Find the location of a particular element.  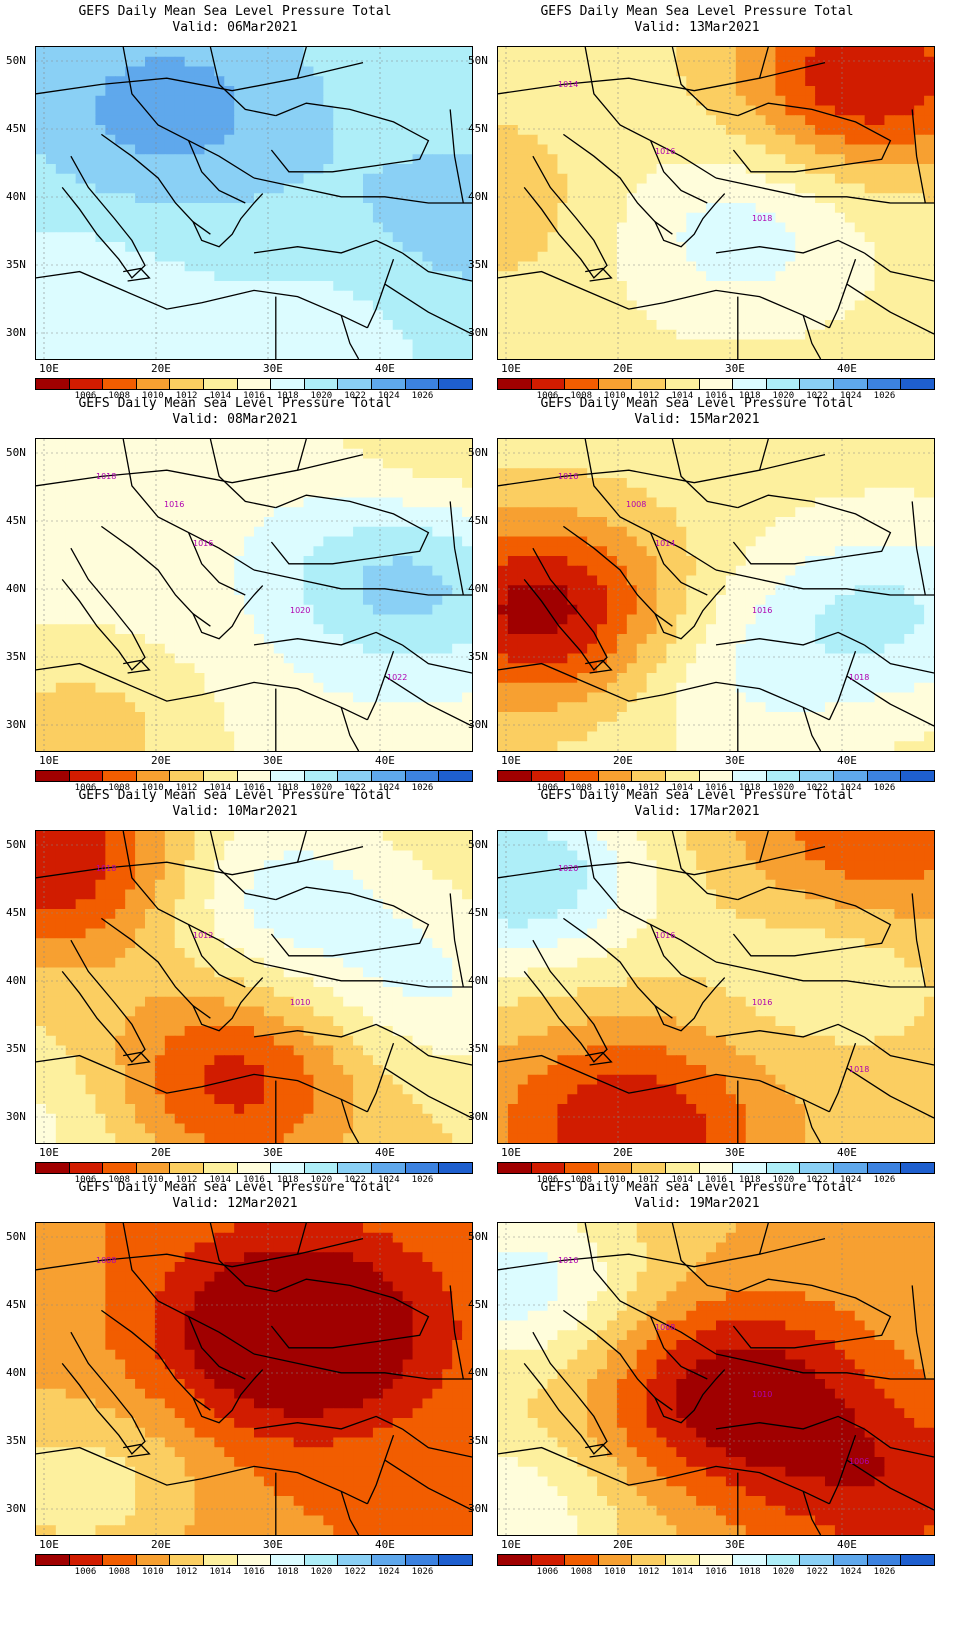

color-bar-label: 1018 is located at coordinates (287, 788).